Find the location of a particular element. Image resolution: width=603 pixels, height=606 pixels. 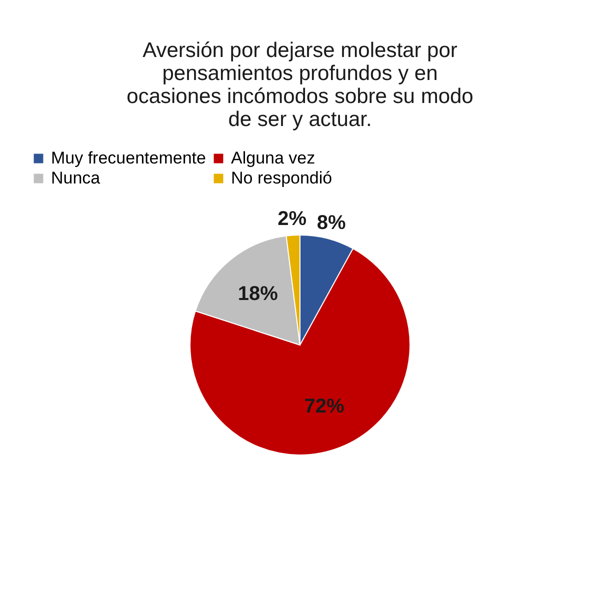

data-label: 18% is located at coordinates (258, 294).